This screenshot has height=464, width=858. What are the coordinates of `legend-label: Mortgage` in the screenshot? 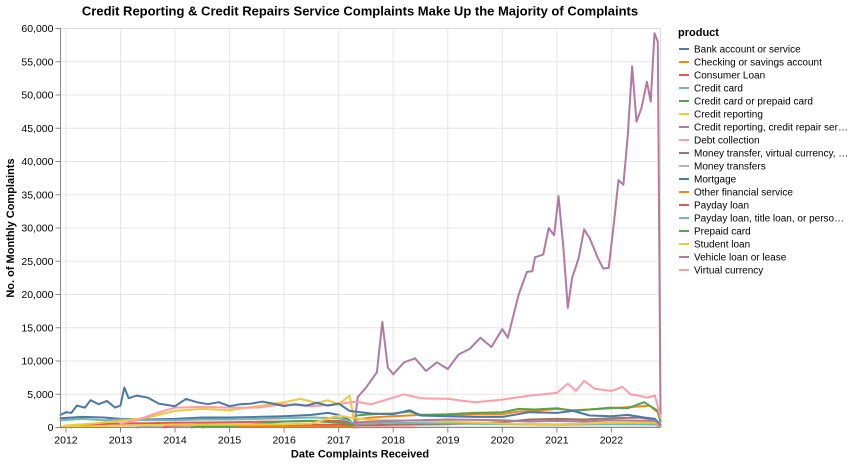 It's located at (715, 180).